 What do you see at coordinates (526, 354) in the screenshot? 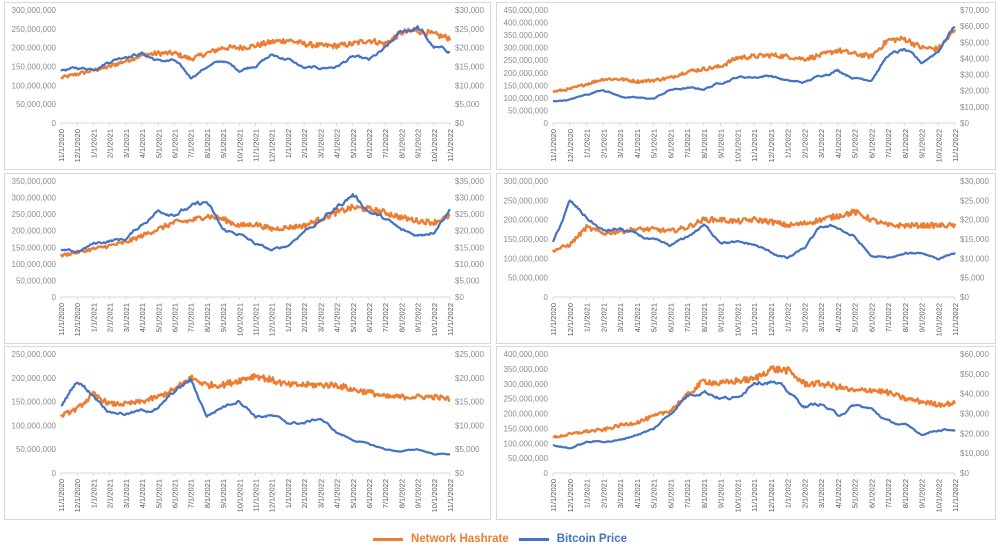
I see `left-axis-tick: 400,000,000` at bounding box center [526, 354].